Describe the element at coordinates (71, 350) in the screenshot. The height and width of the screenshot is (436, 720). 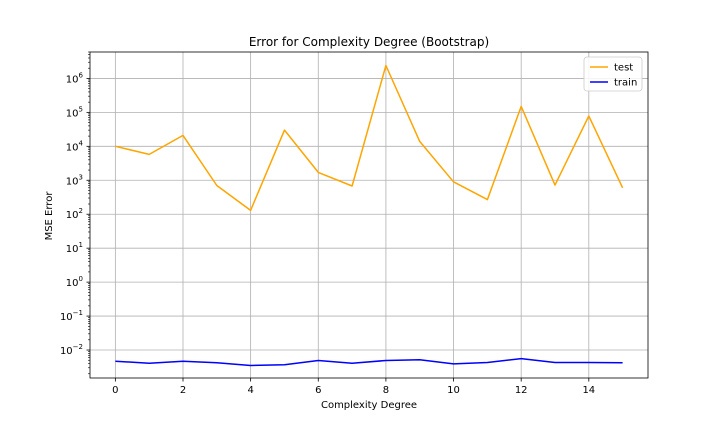
I see `y-tick-label: 10⁻²` at that location.